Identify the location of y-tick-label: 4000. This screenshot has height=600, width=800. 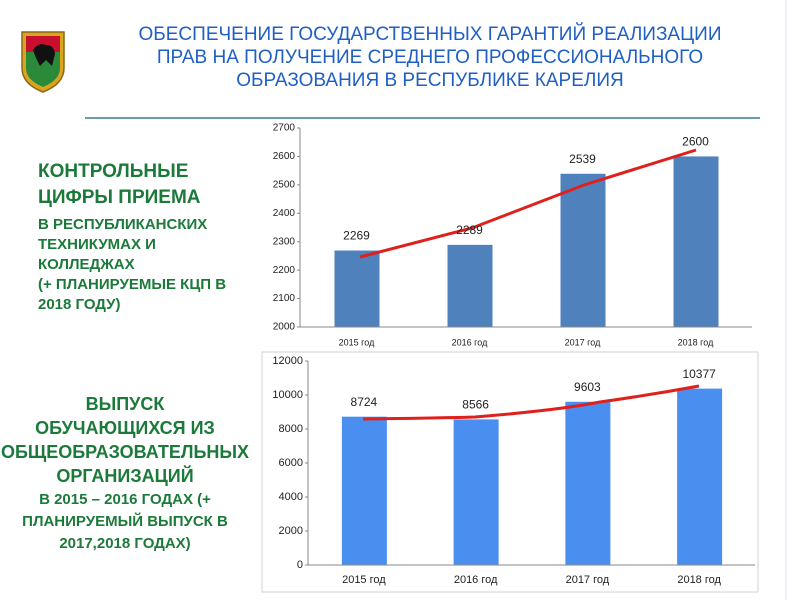
(291, 497).